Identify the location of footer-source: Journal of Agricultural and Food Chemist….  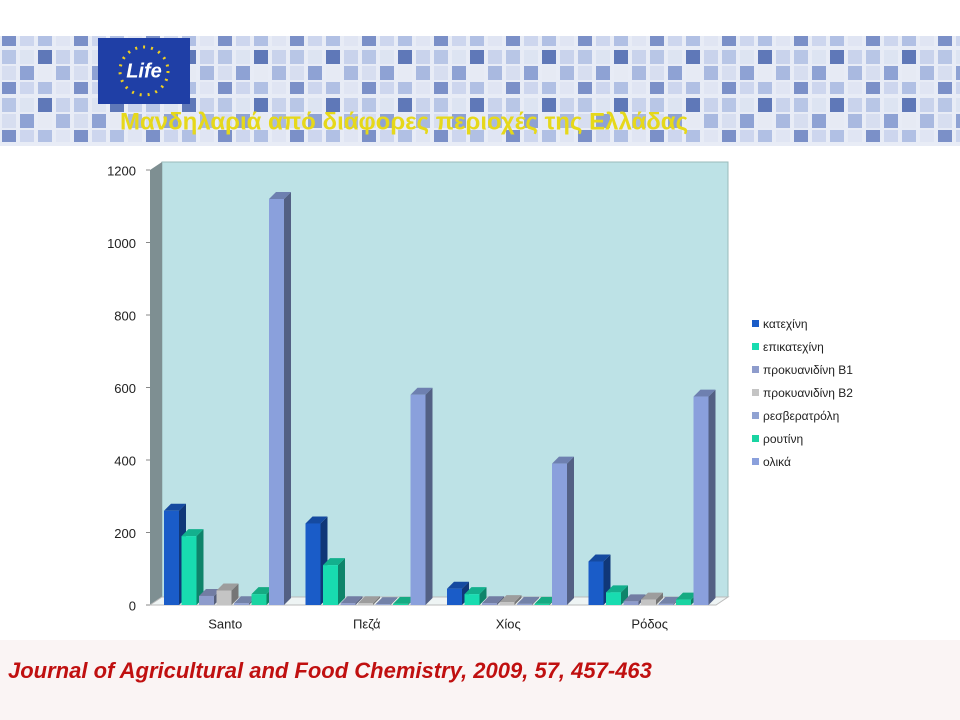
(330, 670).